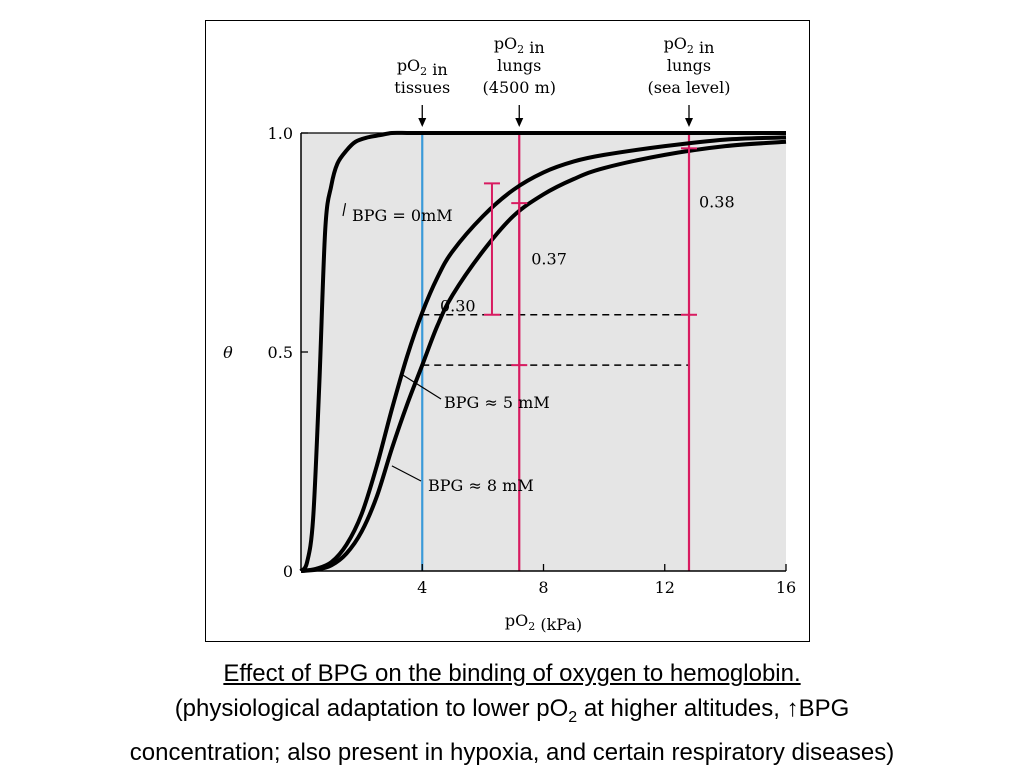  I want to click on y-tick-label-0: 0, so click(288, 571).